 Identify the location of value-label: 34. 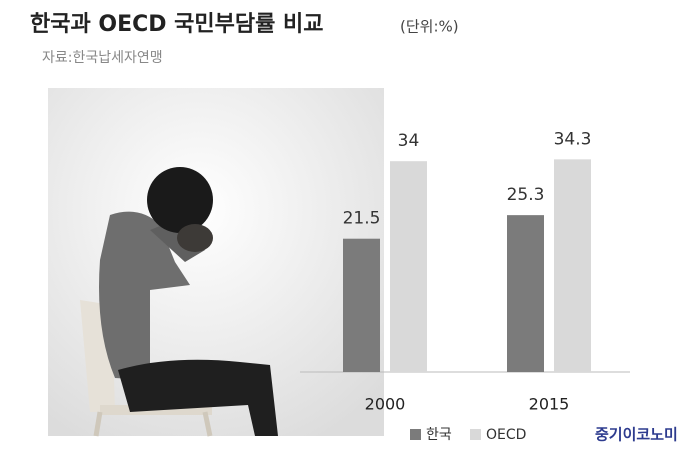
(409, 141).